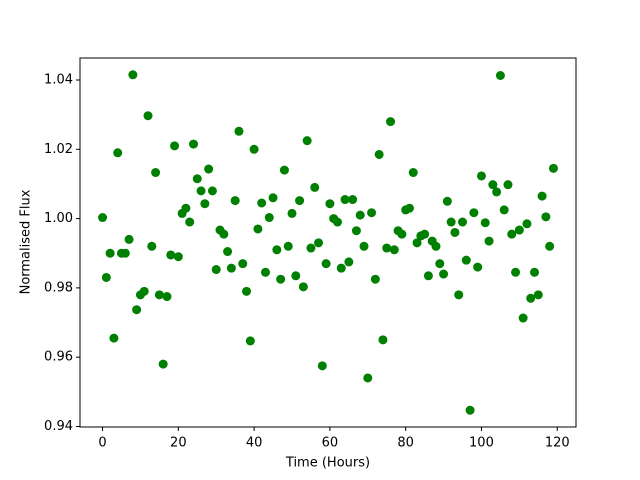 This screenshot has width=640, height=480. Describe the element at coordinates (58, 287) in the screenshot. I see `y-tick-label: 0.98` at that location.